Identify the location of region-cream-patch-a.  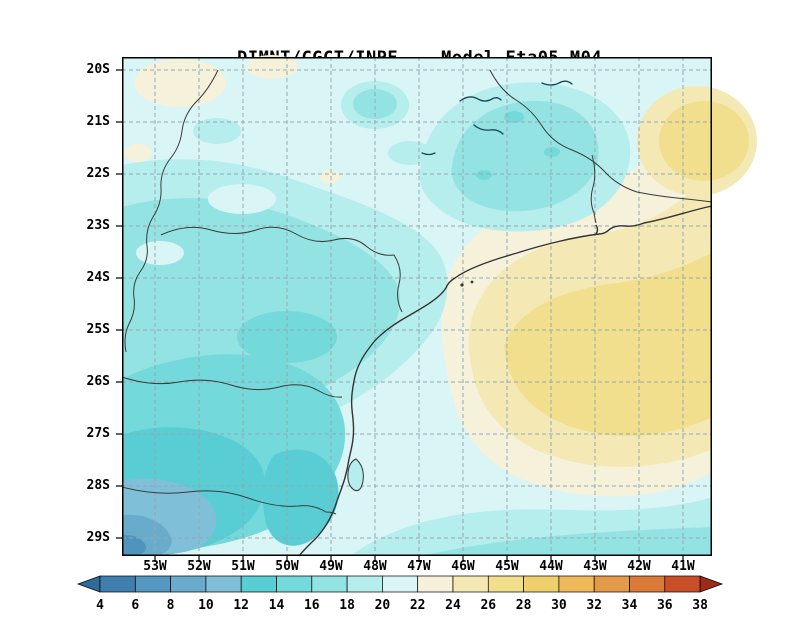
(180, 83).